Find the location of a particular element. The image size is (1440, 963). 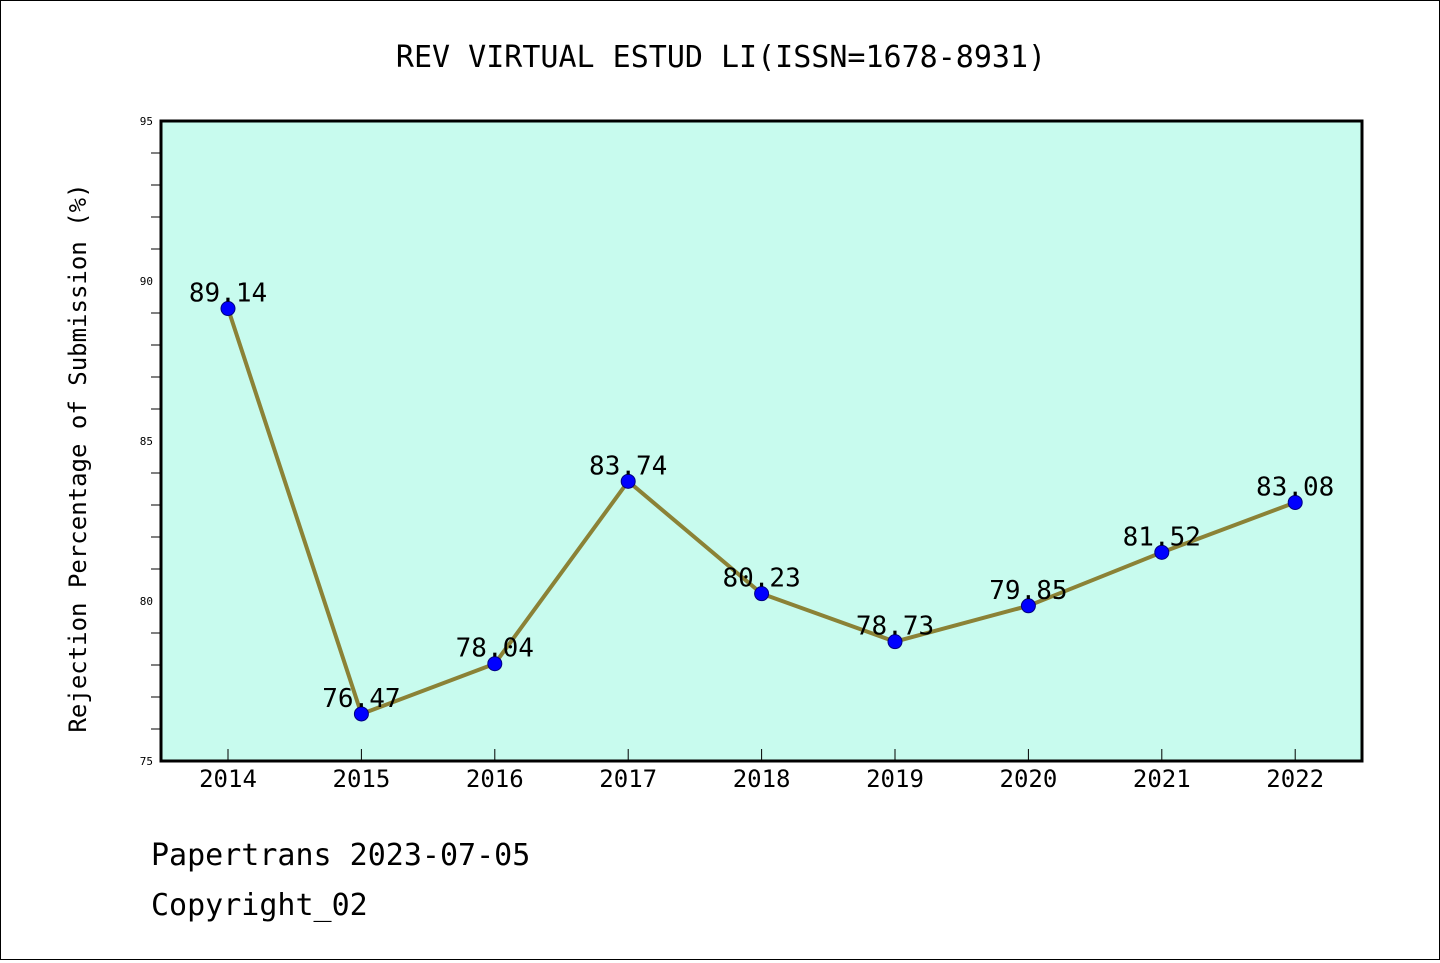

x-axis-ticks is located at coordinates (761, 755).